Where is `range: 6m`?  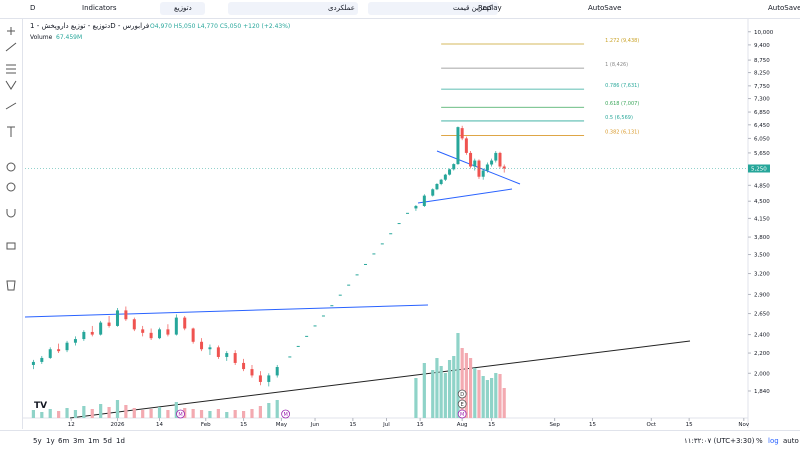
range: 6m is located at coordinates (64, 441).